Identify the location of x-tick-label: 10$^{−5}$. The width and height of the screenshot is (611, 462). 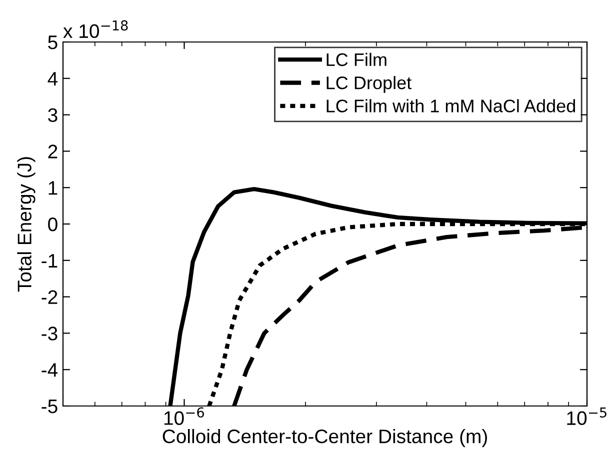
(586, 416).